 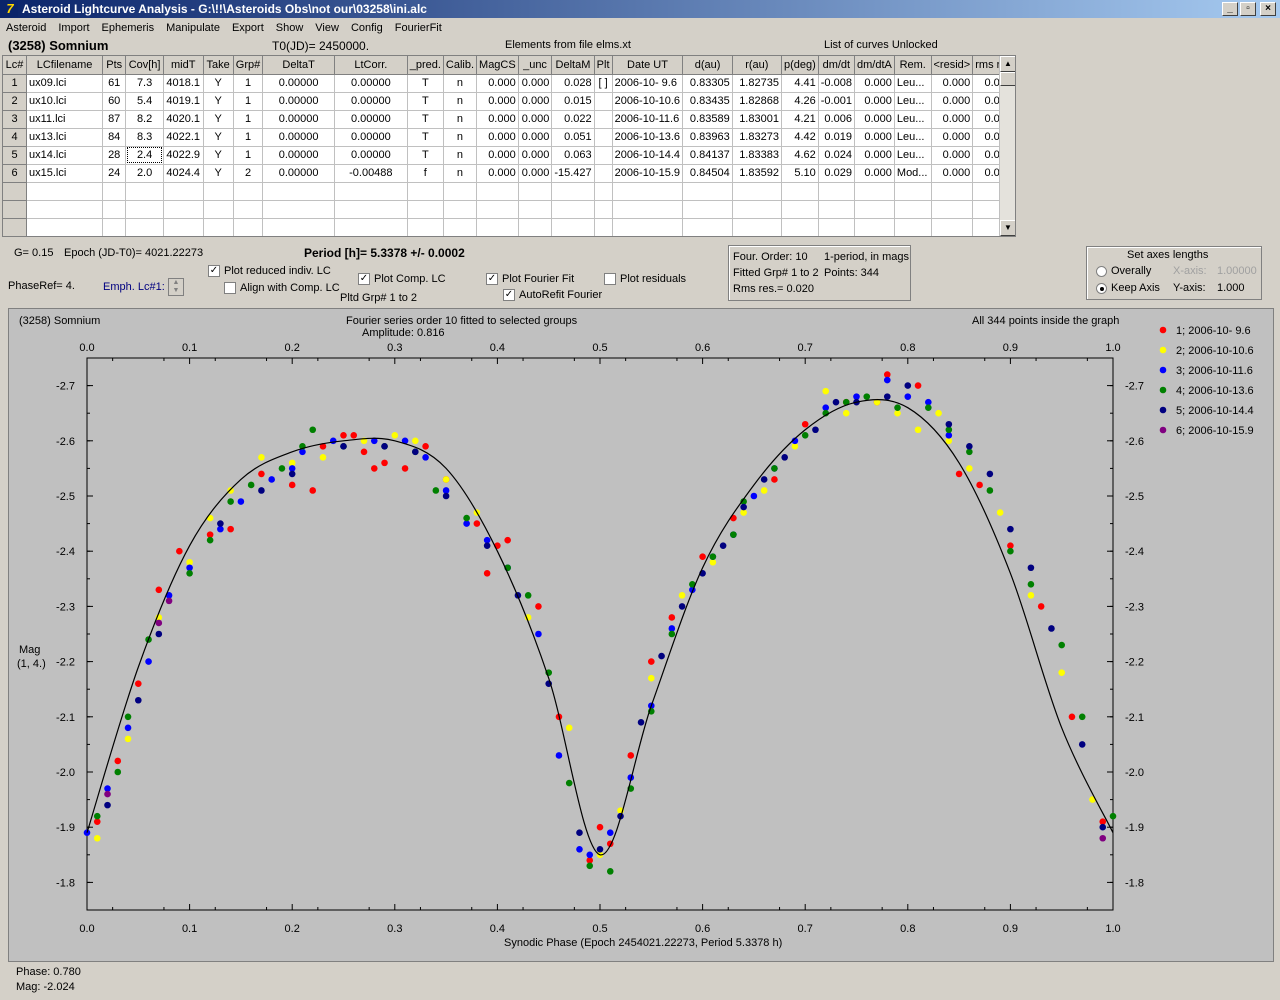 I want to click on emph-lc-spinner: ▲ ▼, so click(x=176, y=287).